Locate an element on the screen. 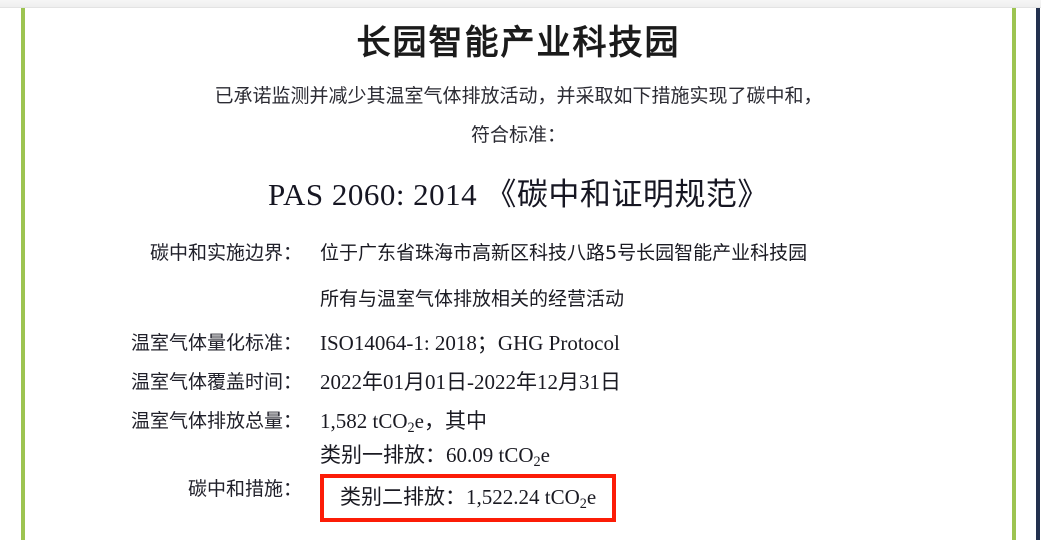  category-two-suffix: e is located at coordinates (591, 496).